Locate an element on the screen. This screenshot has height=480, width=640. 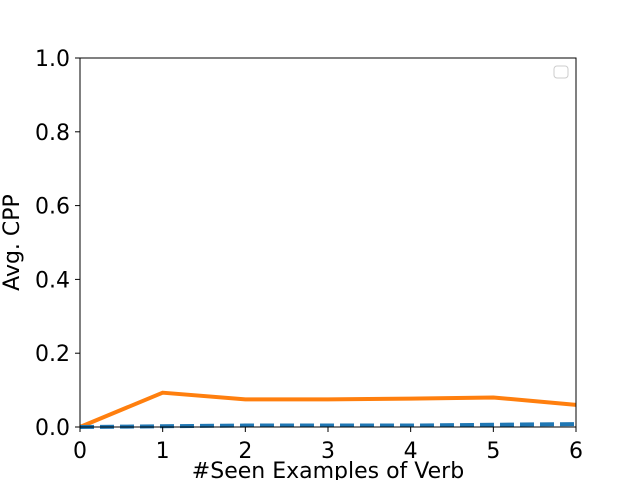
x-tick-label: 0 is located at coordinates (80, 451).